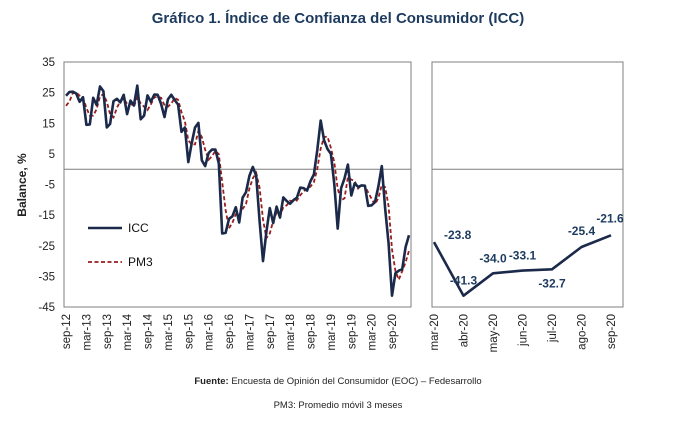 The image size is (676, 427). I want to click on x-tick-label-recent: jun-20, so click(524, 330).